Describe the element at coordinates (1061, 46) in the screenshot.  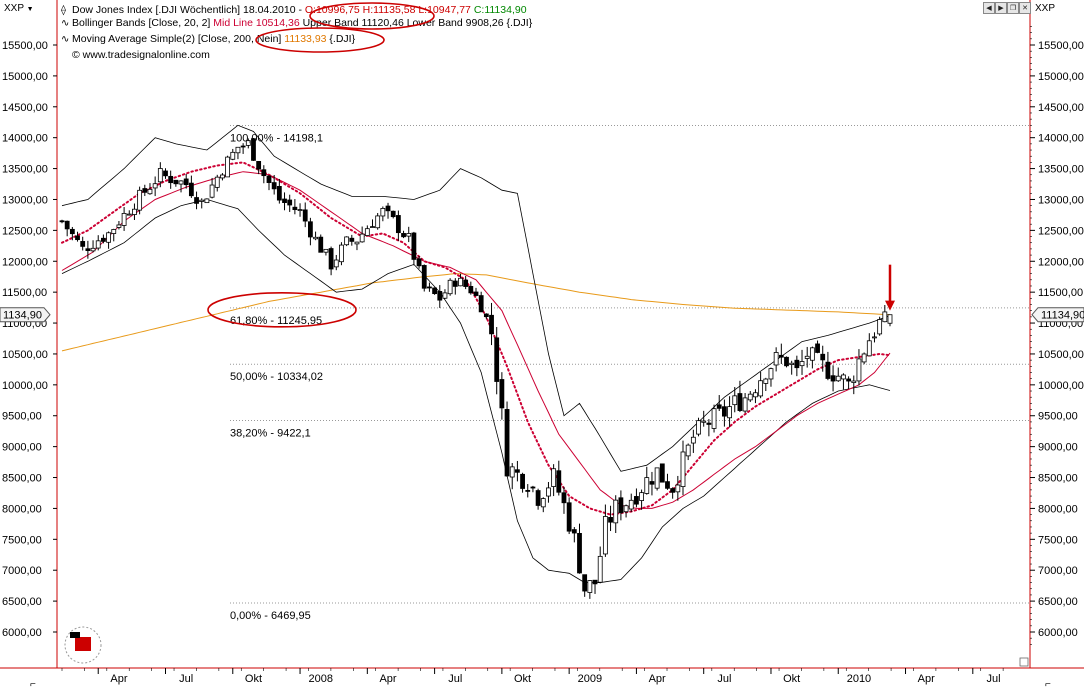
I see `y-tick-label-right: 15500,00` at that location.